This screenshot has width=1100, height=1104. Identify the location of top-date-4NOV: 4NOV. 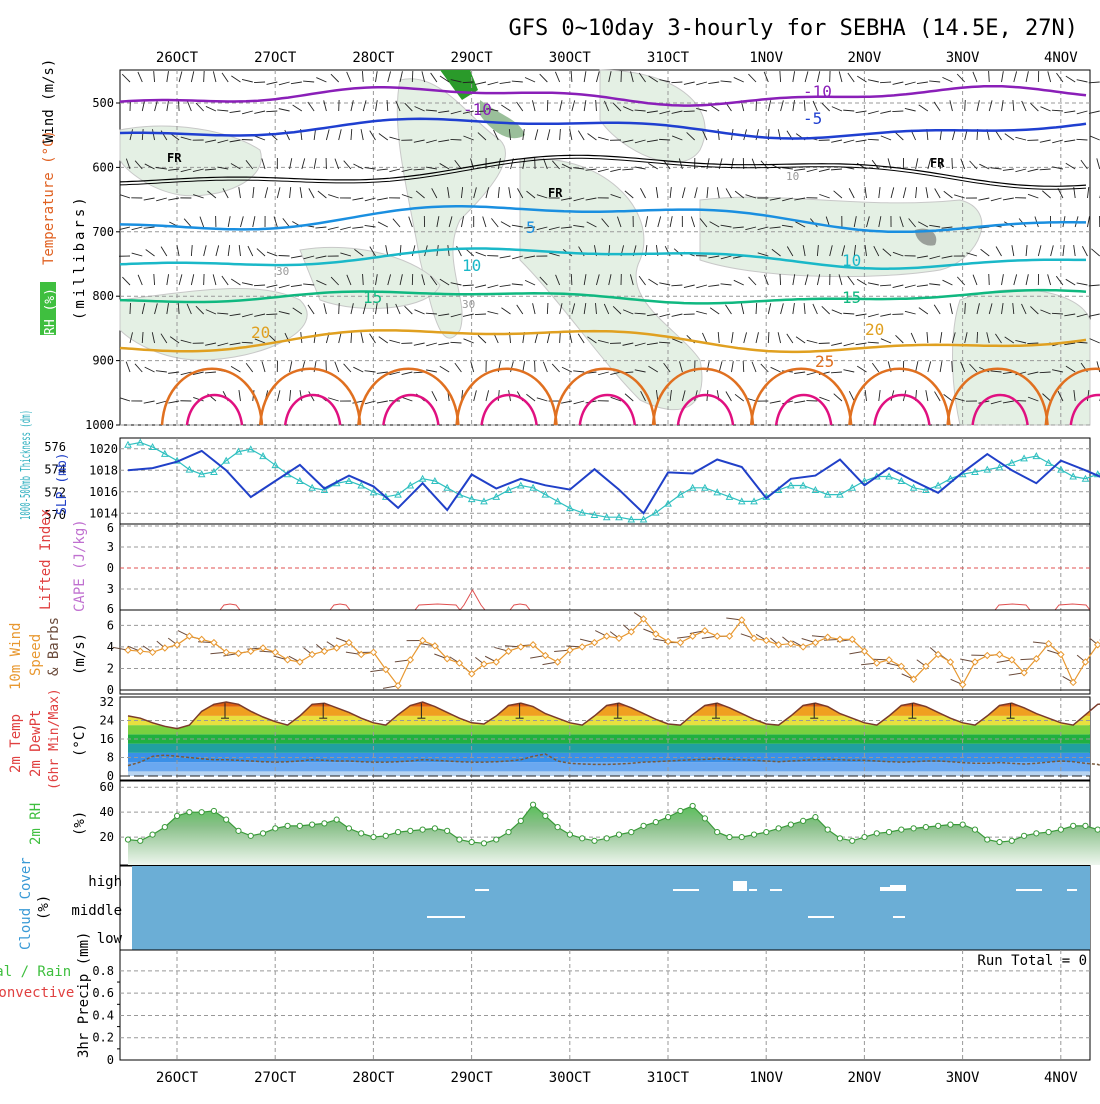
(1061, 58).